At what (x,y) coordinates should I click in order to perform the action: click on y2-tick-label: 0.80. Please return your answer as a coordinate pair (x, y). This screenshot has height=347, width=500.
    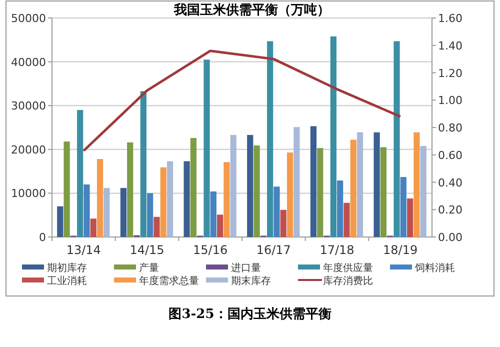
    Looking at the image, I should click on (450, 128).